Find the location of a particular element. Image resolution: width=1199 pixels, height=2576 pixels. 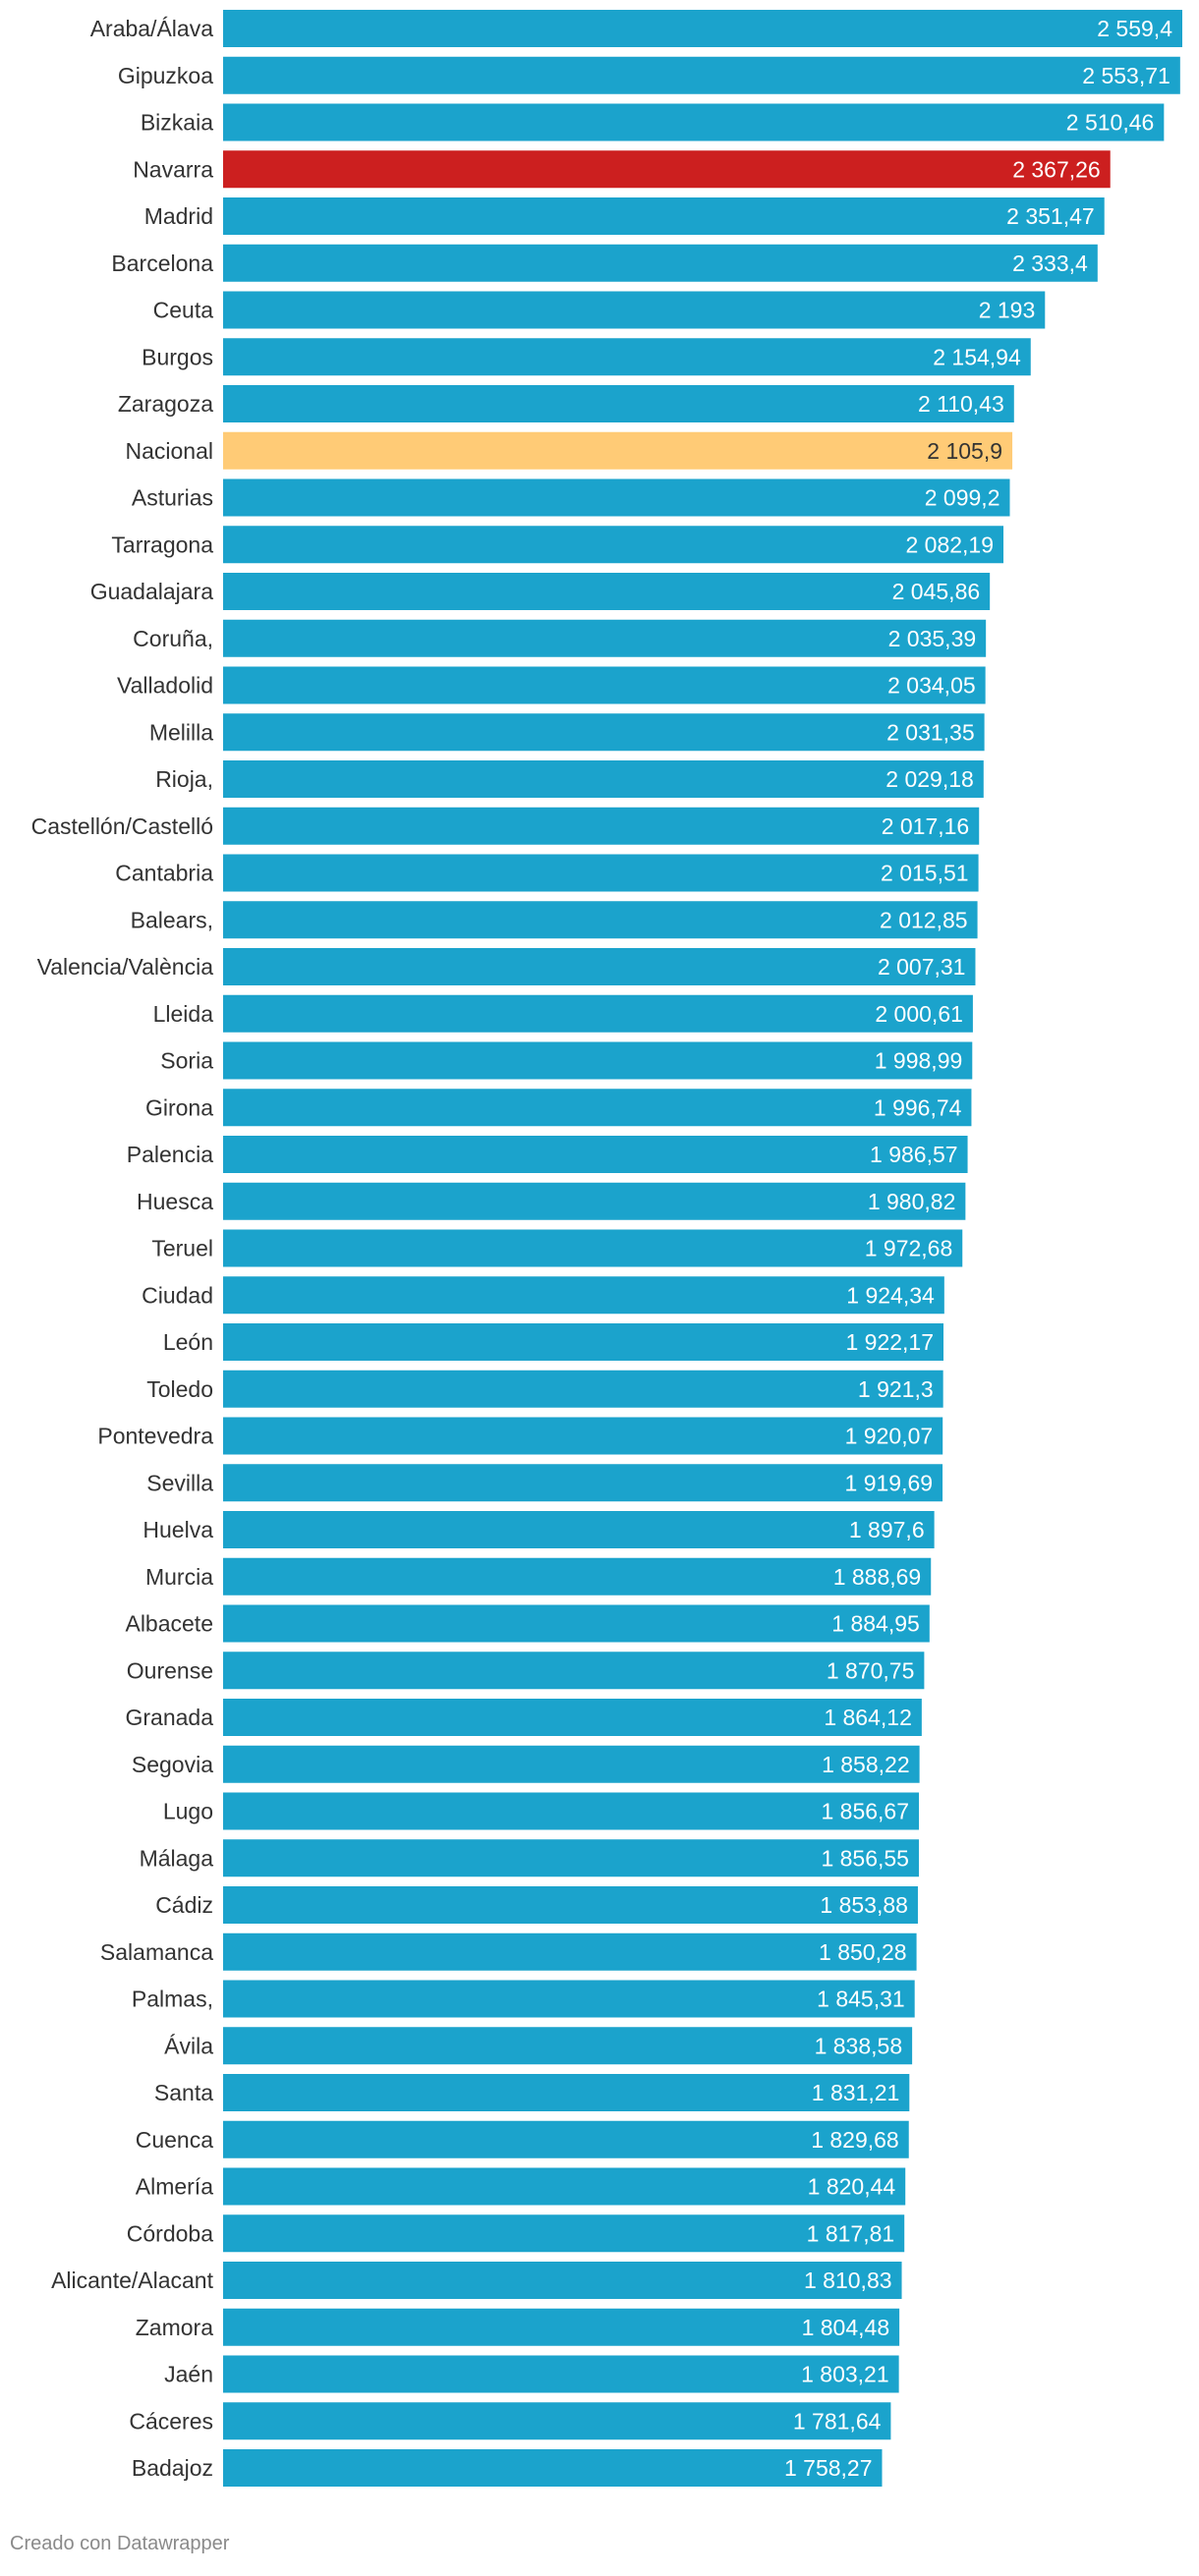

category-label-balears: Balears, is located at coordinates (172, 919).